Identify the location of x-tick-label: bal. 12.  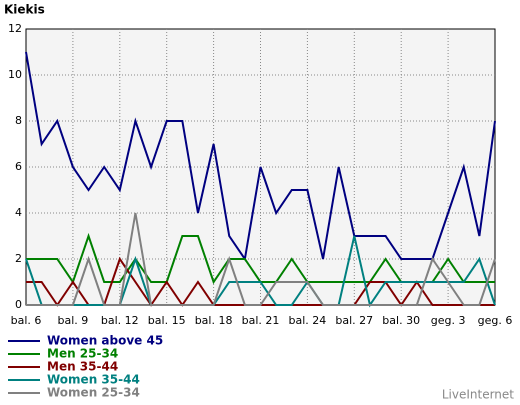
(120, 320).